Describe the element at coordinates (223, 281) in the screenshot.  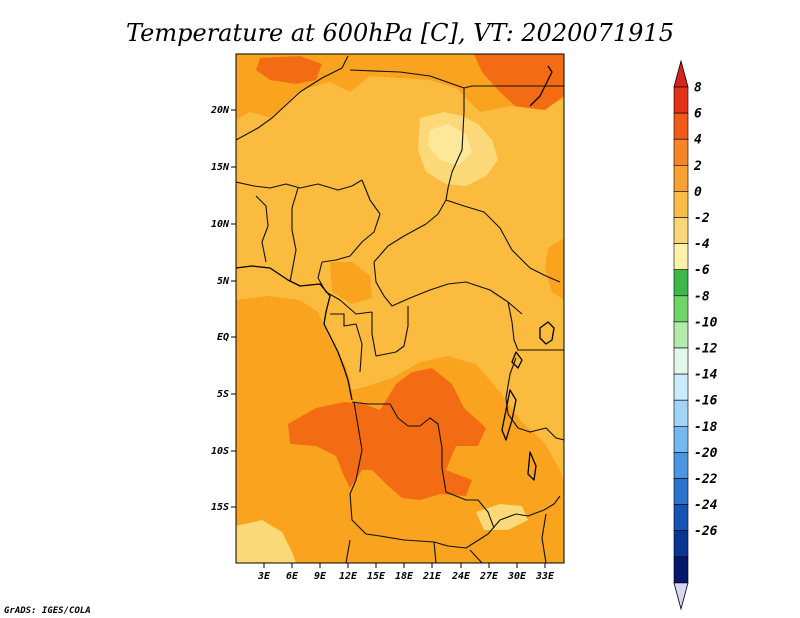
I see `lat-tick-label: 5N` at that location.